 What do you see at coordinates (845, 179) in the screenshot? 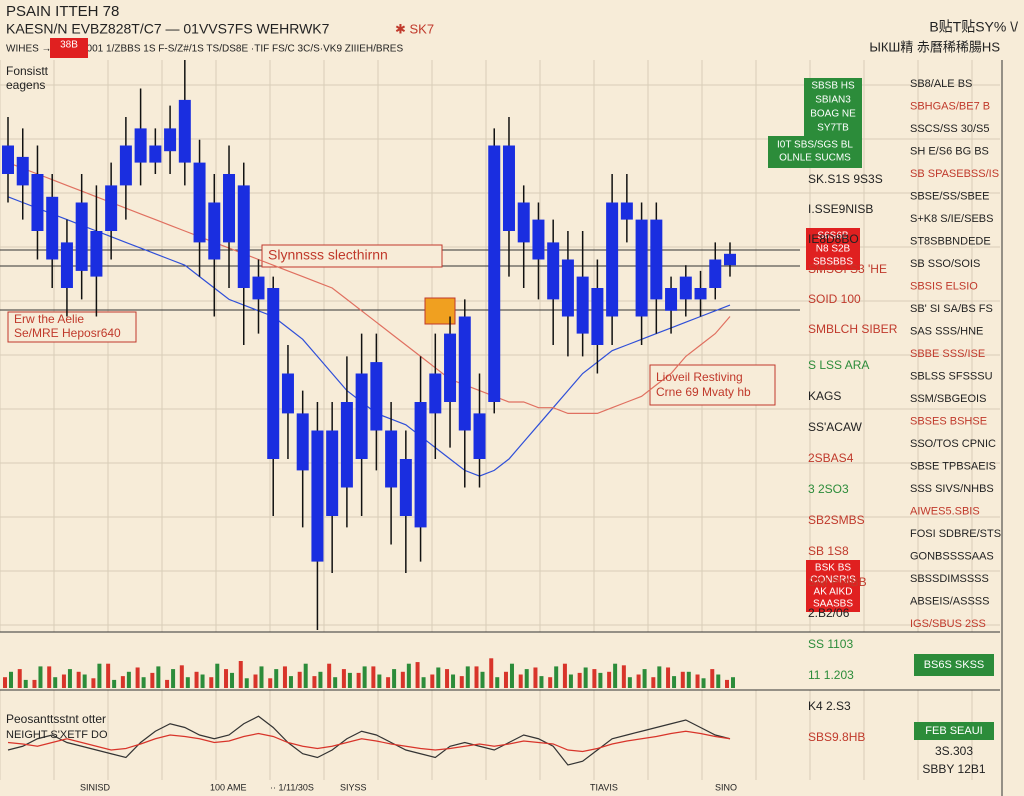
I see `side-text: SK.S1S 9S3S` at bounding box center [845, 179].